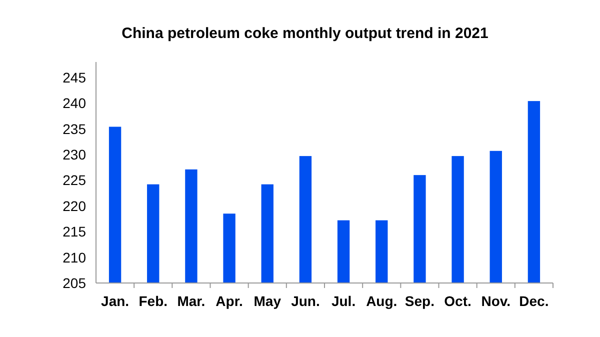  Describe the element at coordinates (74, 128) in the screenshot. I see `y-tick-label: 235` at that location.